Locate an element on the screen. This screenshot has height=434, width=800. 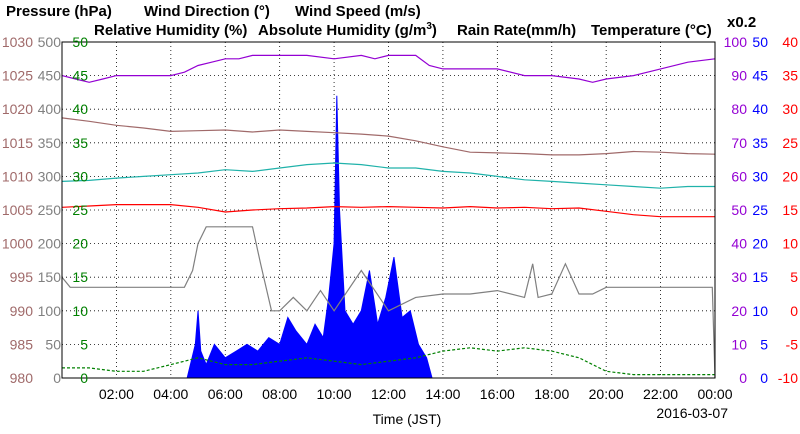
legend-temperature: Temperature (°C) is located at coordinates (651, 30).